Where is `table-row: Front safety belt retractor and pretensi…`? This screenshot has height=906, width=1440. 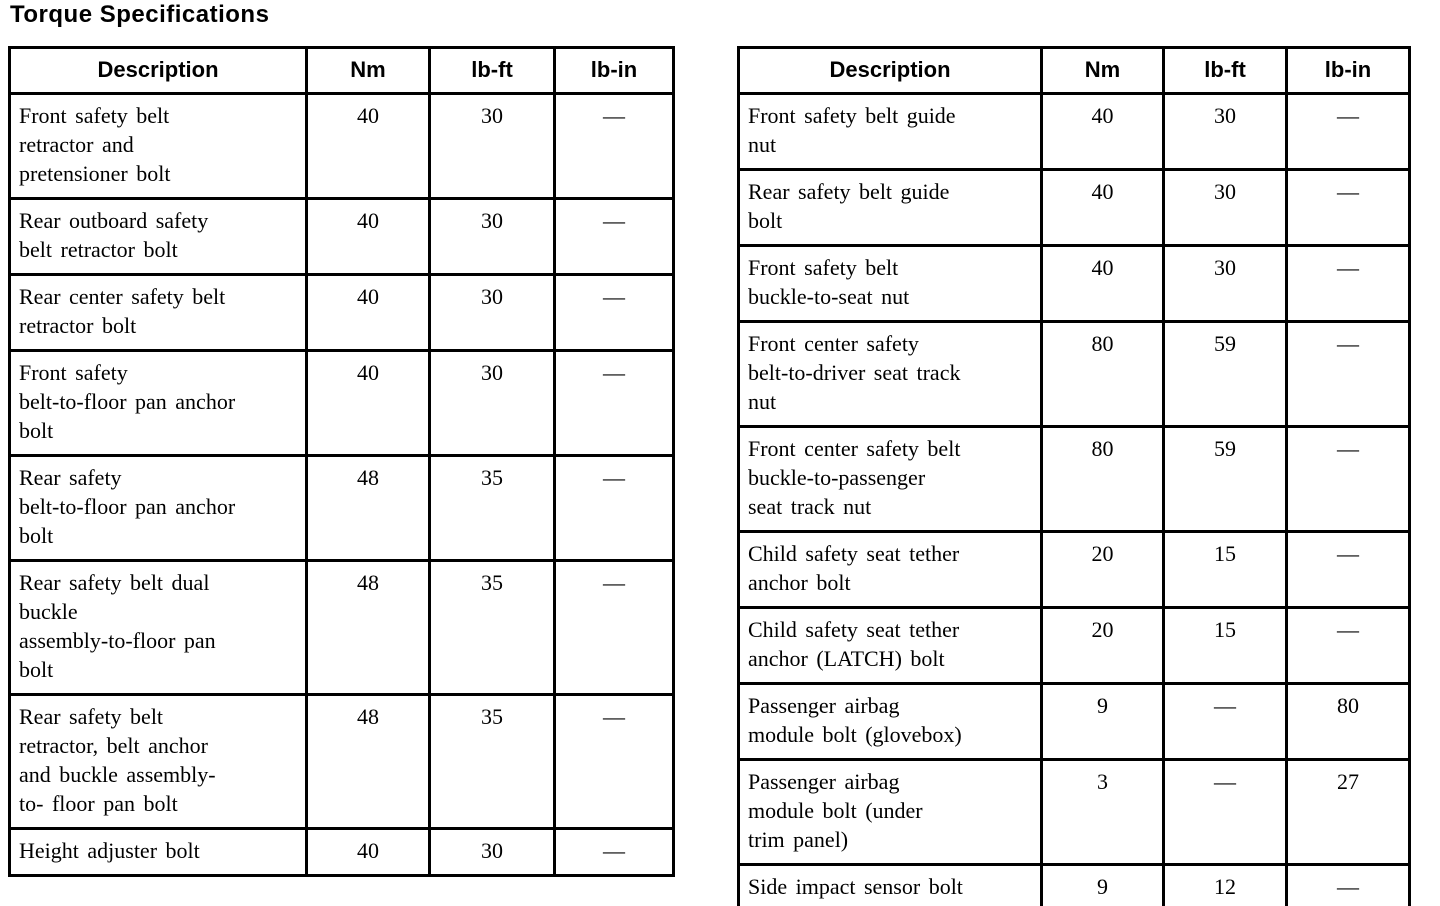 table-row: Front safety belt retractor and pretensi… is located at coordinates (341, 146).